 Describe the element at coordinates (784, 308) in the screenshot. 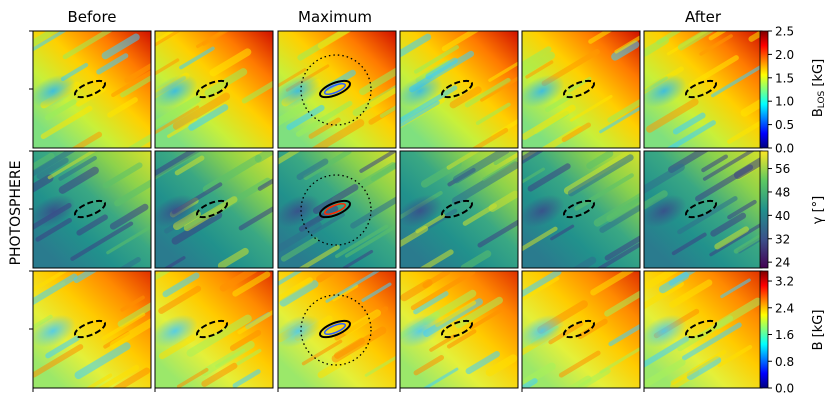

I see `colorbar-3-tick: 2.4` at that location.